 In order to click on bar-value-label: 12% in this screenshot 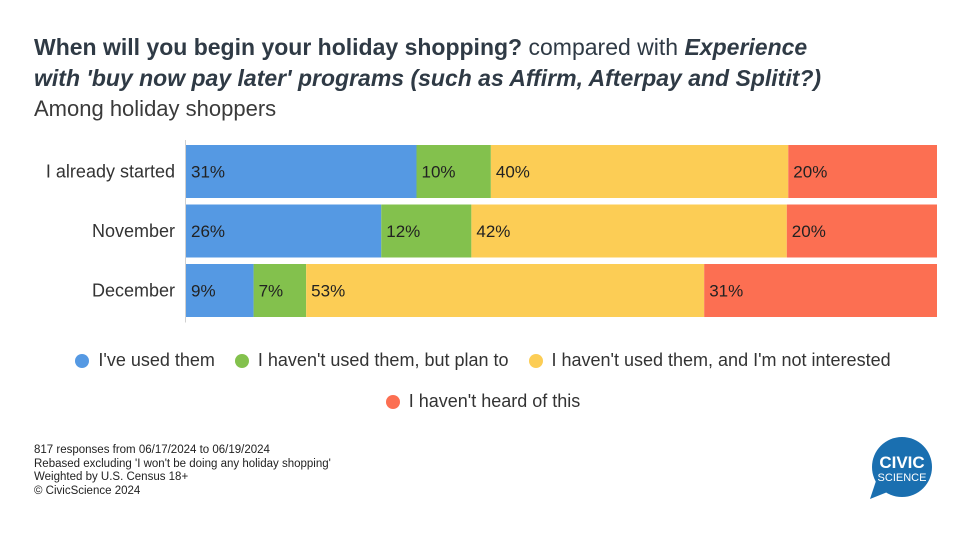, I will do `click(403, 231)`.